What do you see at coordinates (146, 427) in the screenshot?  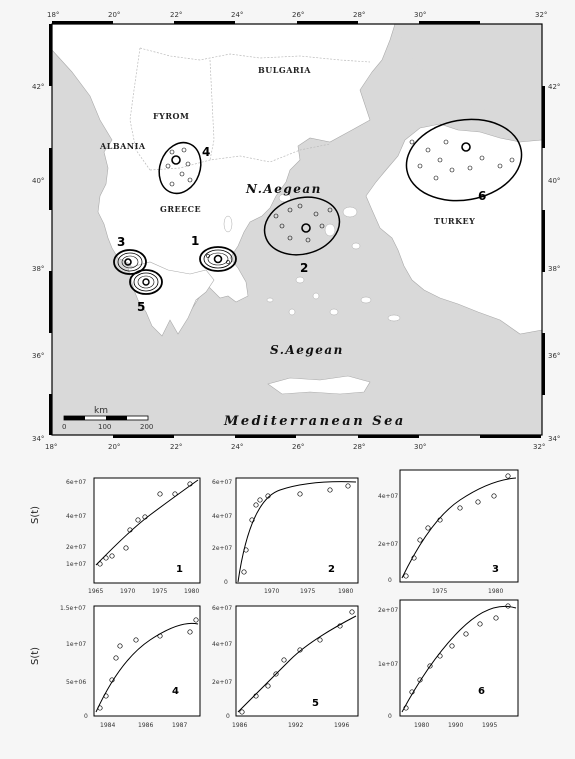 I see `scale-tick-200: 200` at bounding box center [146, 427].